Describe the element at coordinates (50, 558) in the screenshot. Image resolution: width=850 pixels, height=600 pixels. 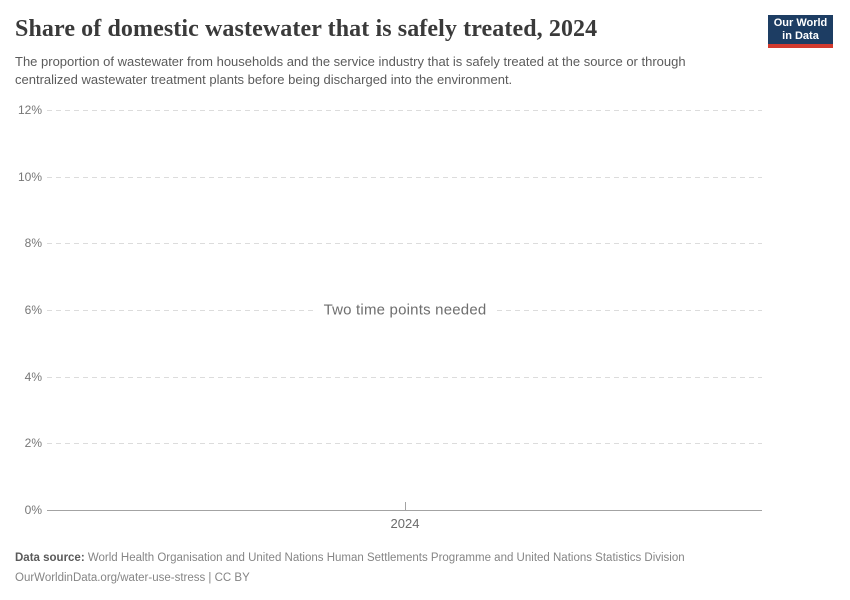
I see `data-source-label: Data source:` at that location.